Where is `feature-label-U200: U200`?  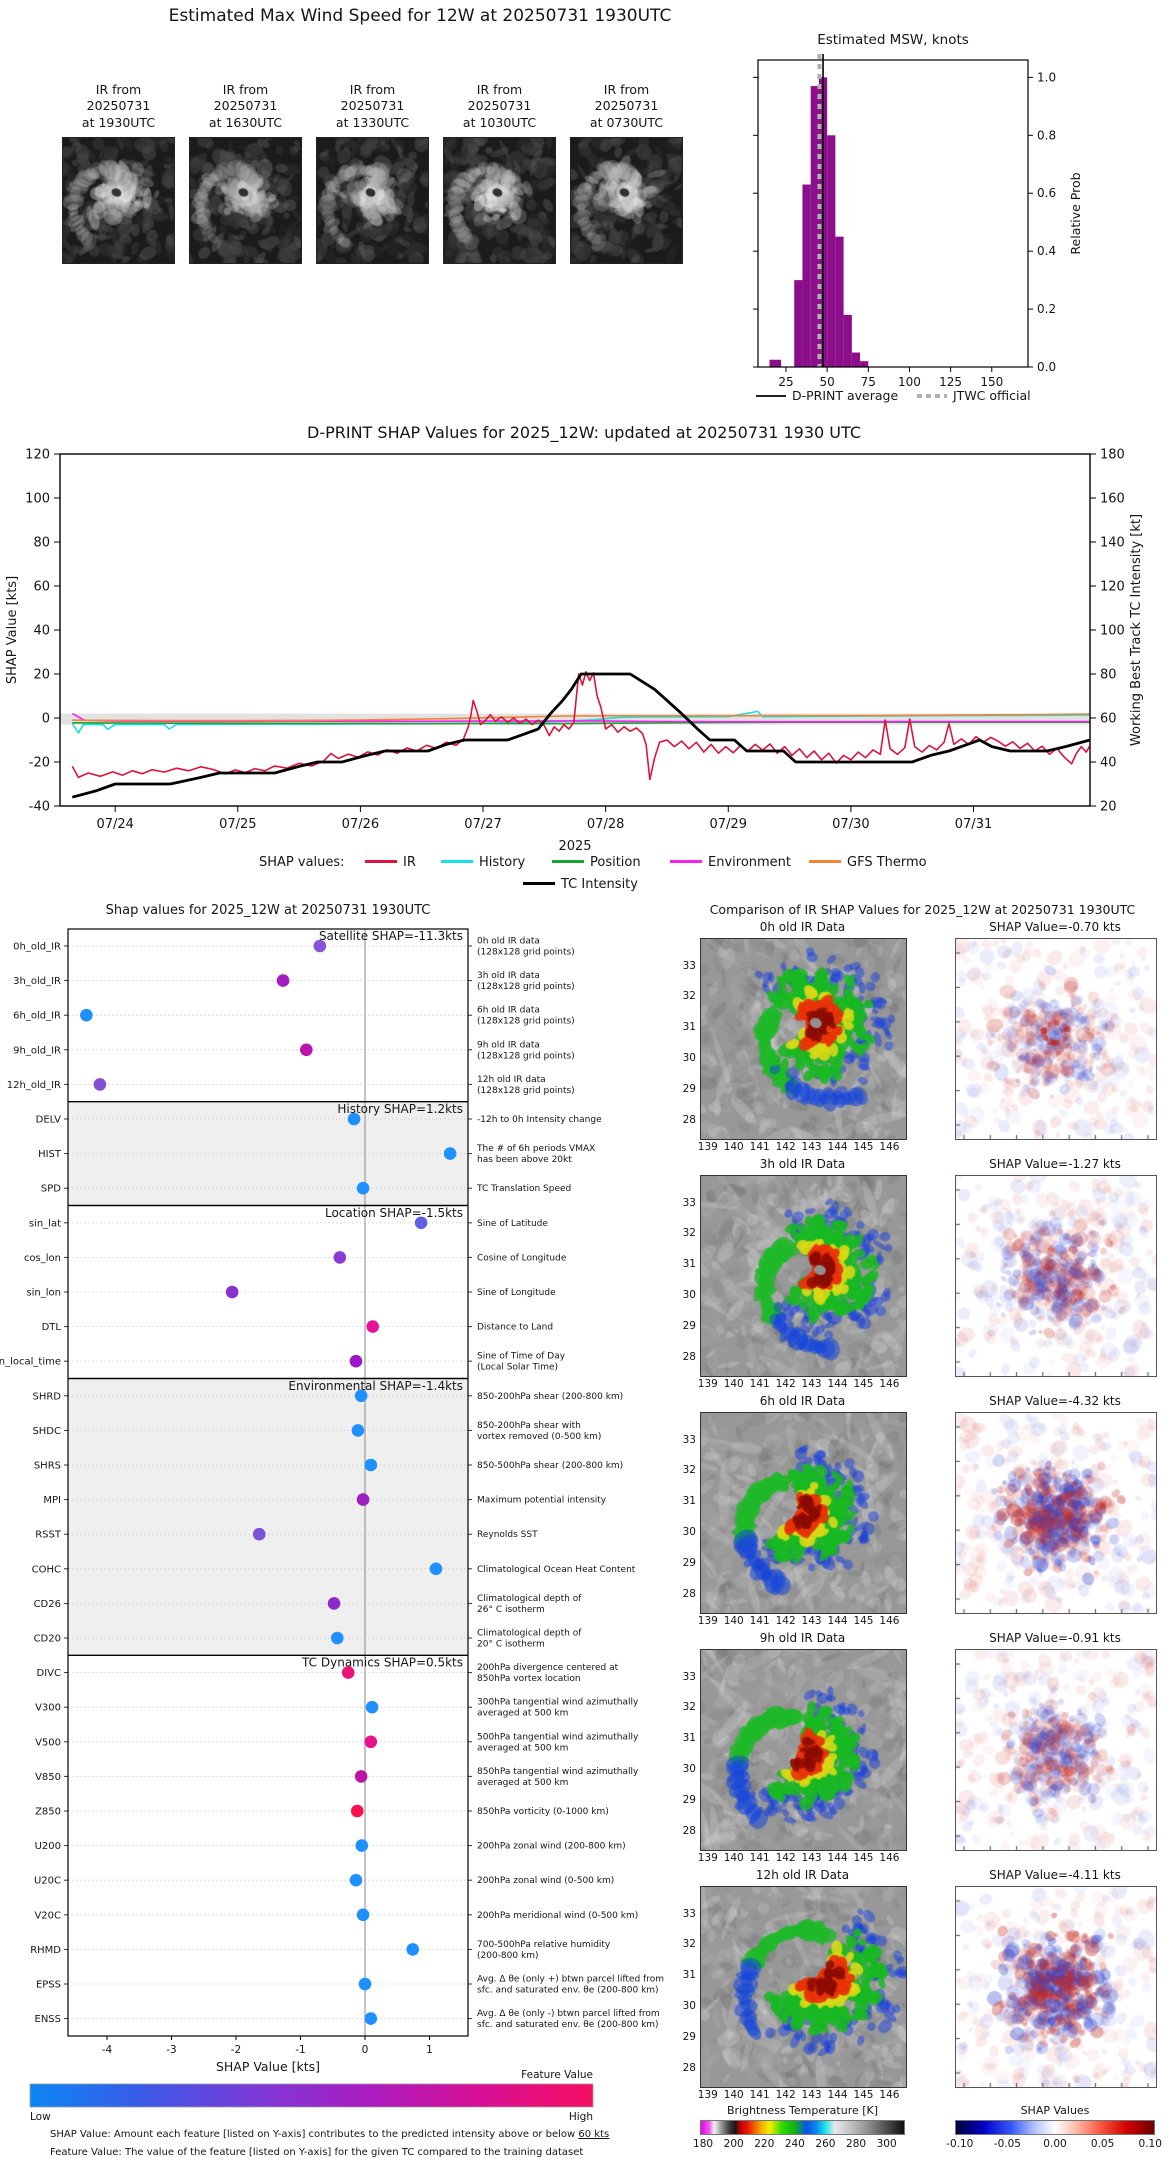
feature-label-U200: U200 is located at coordinates (48, 1846).